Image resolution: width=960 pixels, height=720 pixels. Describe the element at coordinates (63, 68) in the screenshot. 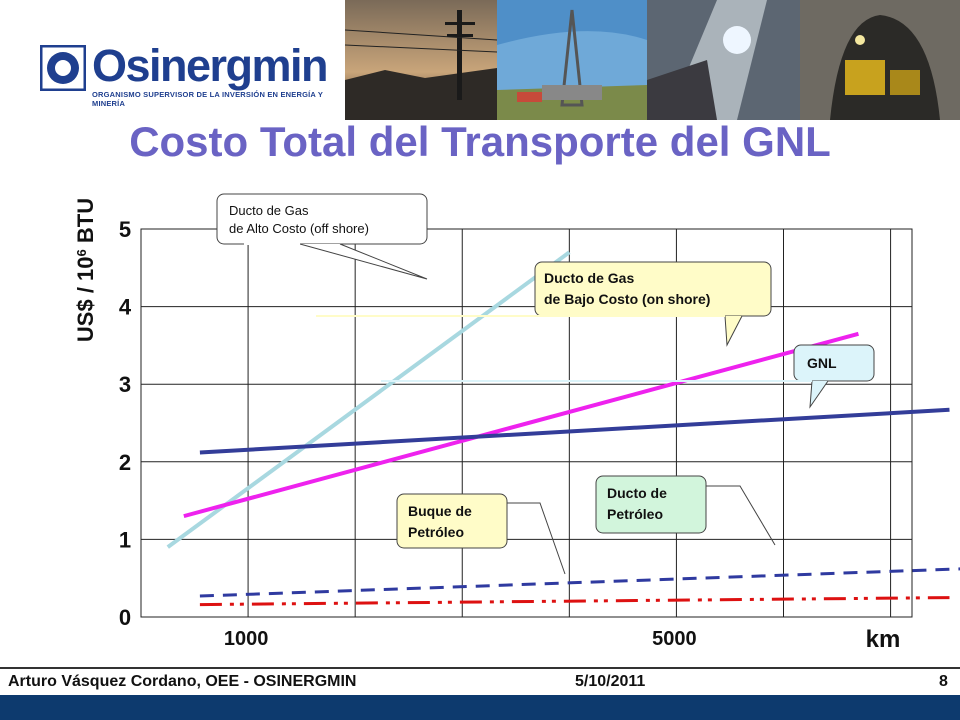

I see `osinergmin-logo-icon` at that location.